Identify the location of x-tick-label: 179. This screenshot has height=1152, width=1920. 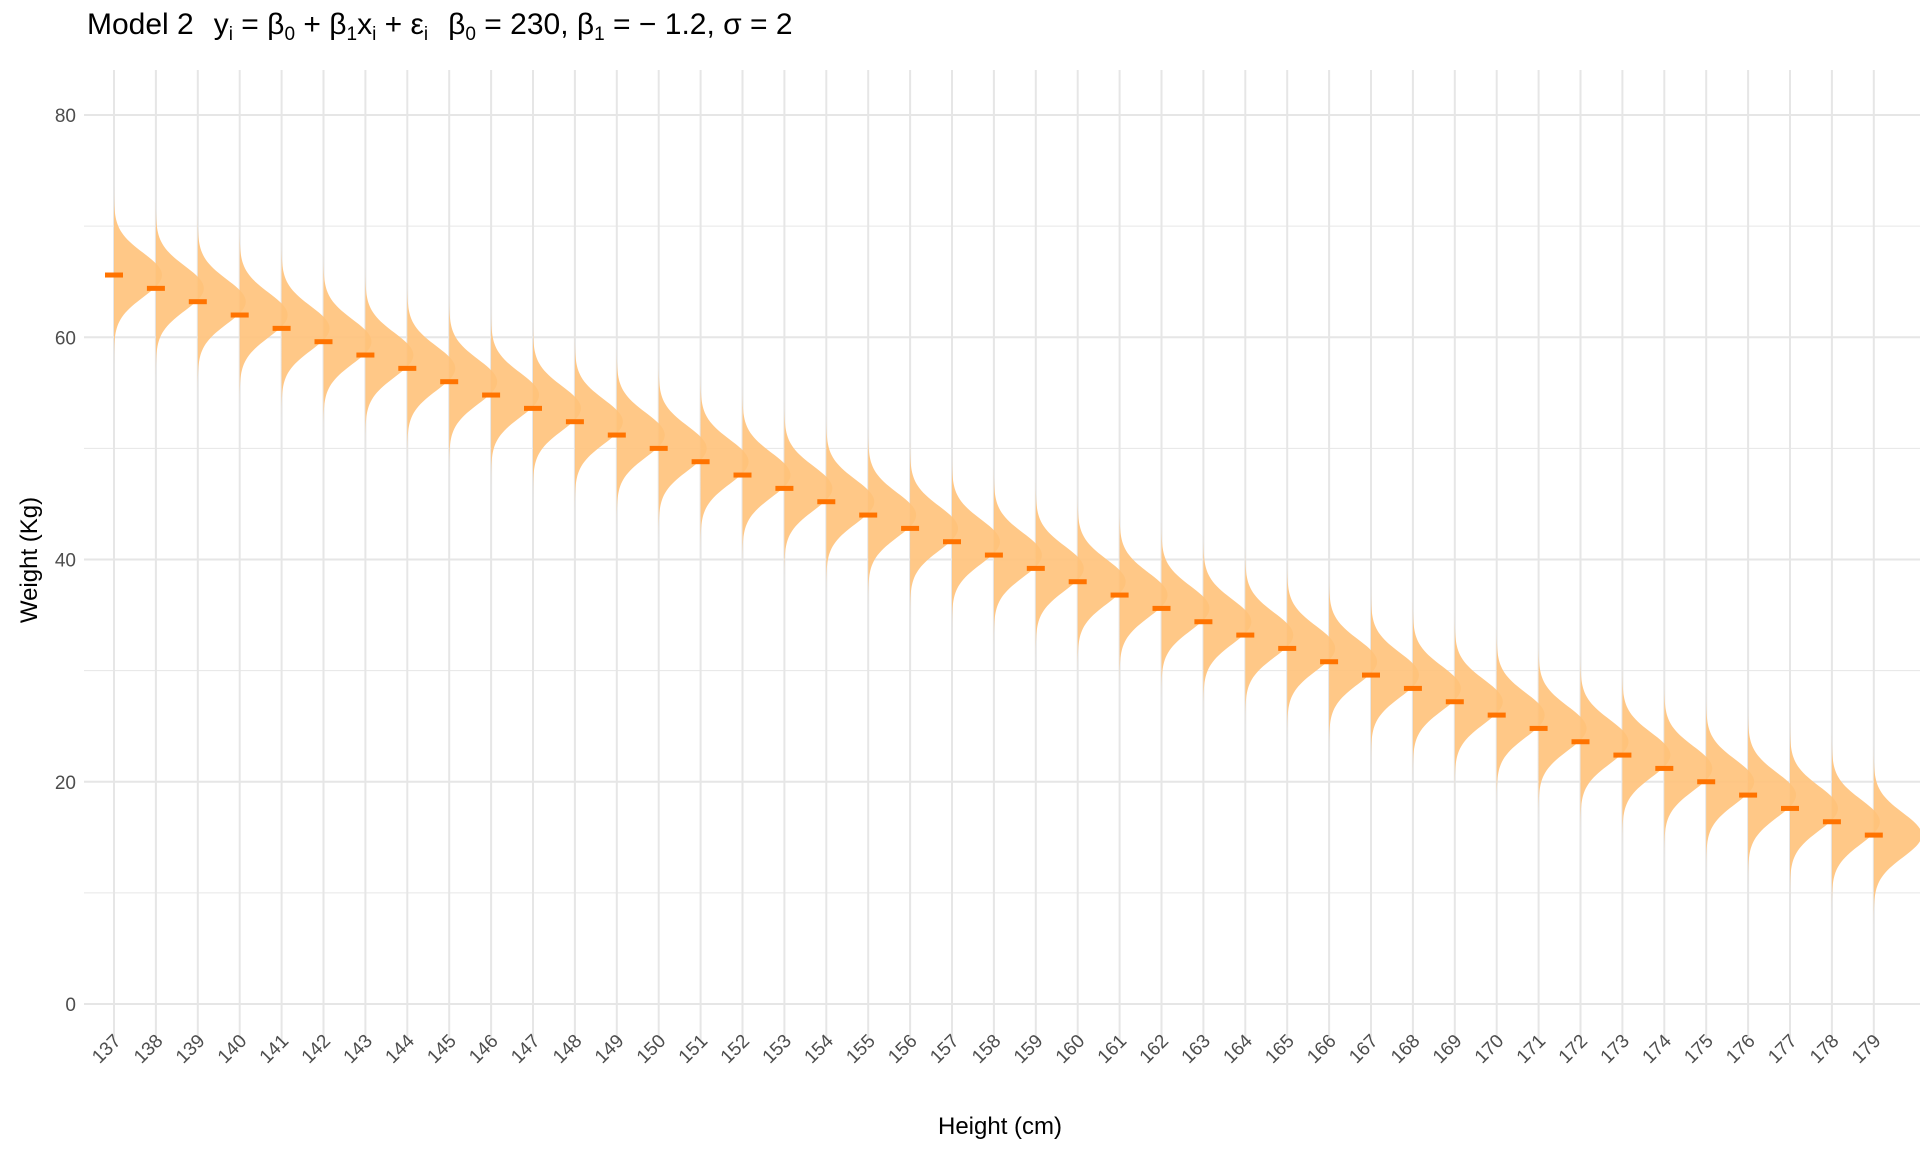
(1866, 1049).